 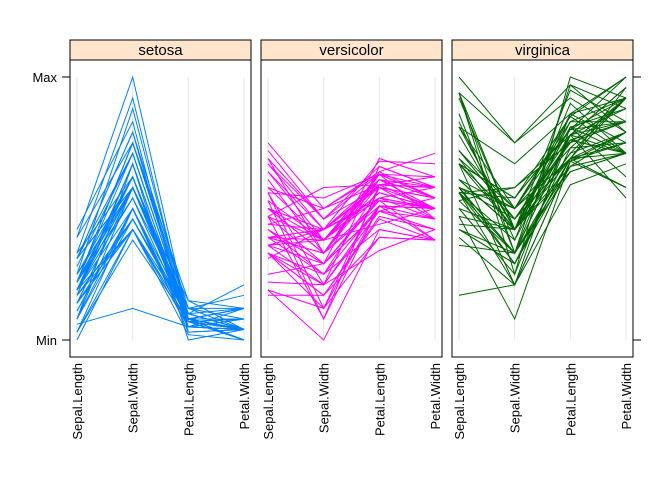 What do you see at coordinates (51, 209) in the screenshot?
I see `left-axis: Min Max` at bounding box center [51, 209].